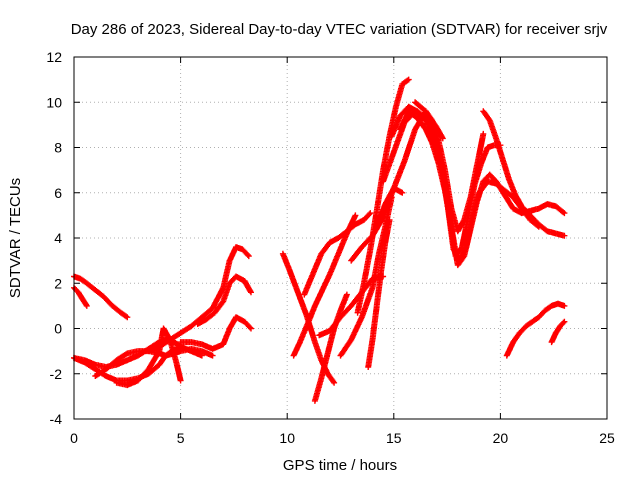  Describe the element at coordinates (15, 238) in the screenshot. I see `y-axis-label: SDTVAR / TECUs` at that location.